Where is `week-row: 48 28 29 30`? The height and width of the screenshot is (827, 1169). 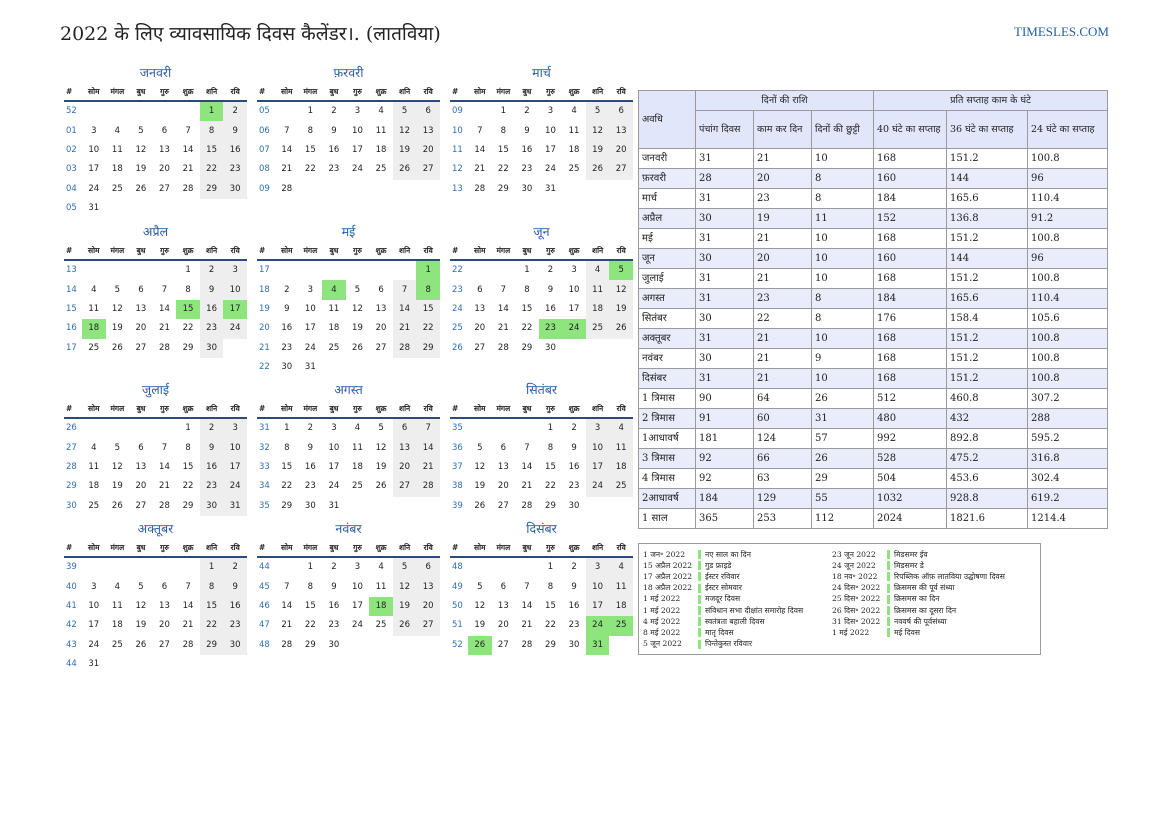 week-row: 48 28 29 30 is located at coordinates (348, 645).